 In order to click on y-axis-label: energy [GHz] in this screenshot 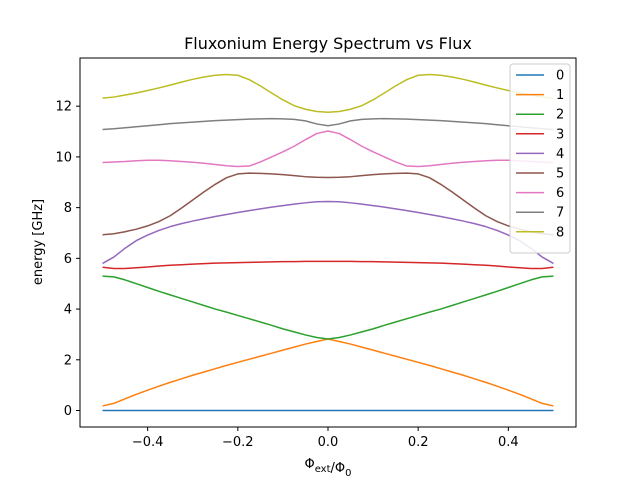, I will do `click(38, 242)`.